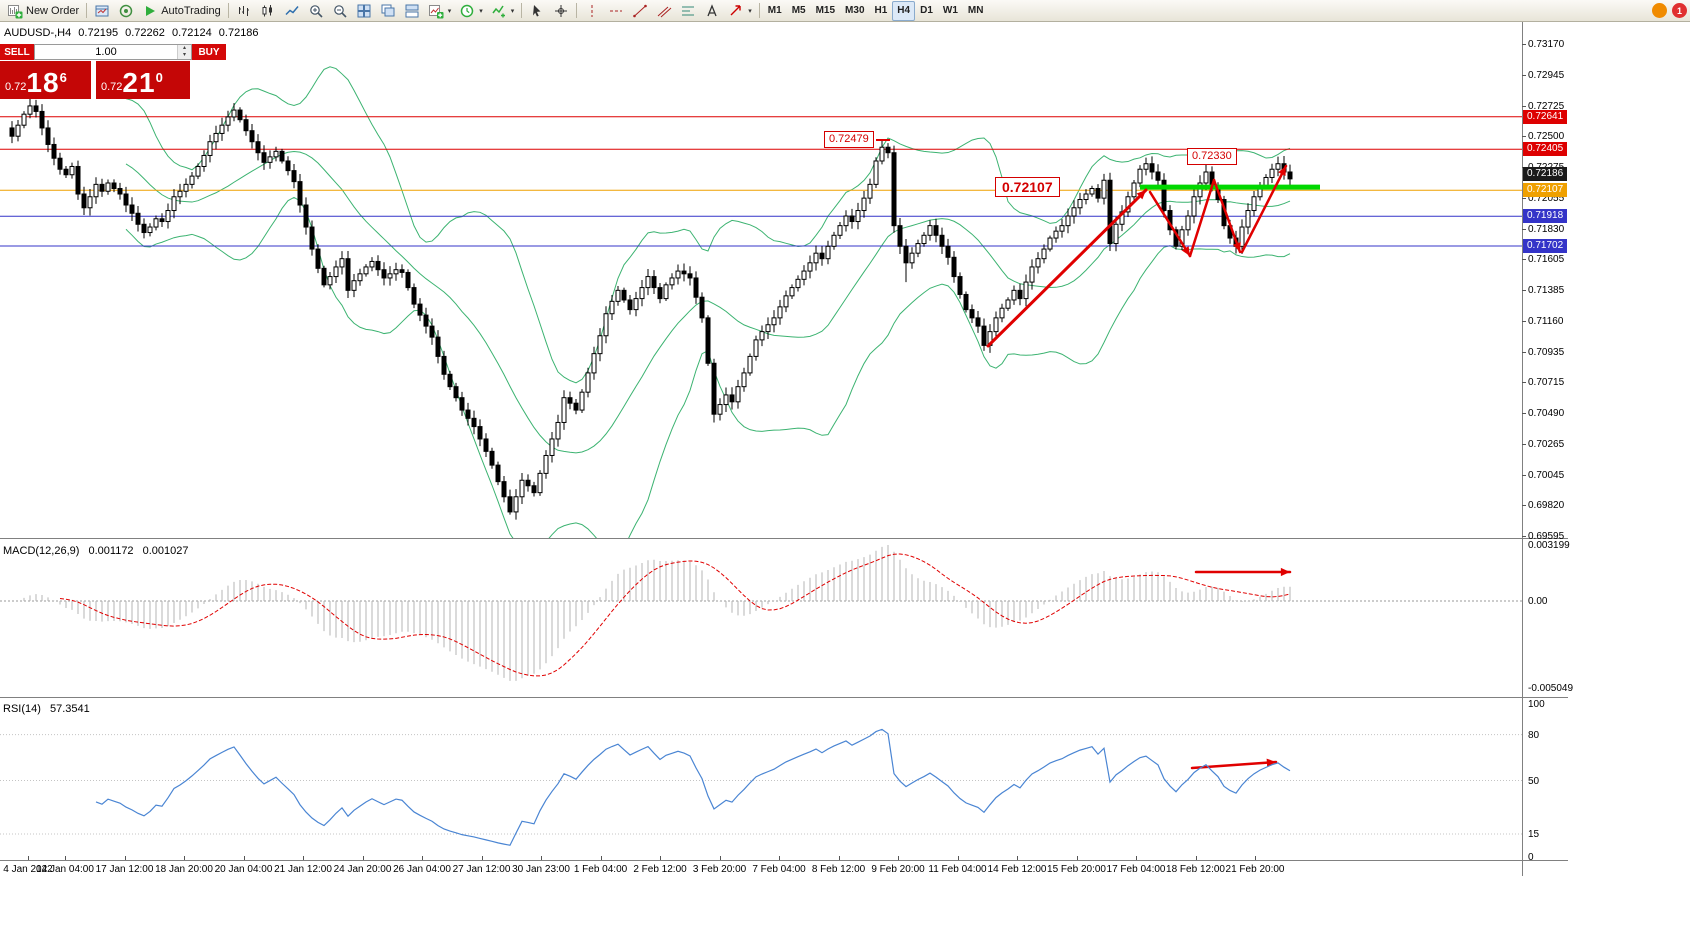  I want to click on trendline-tool-button, so click(640, 11).